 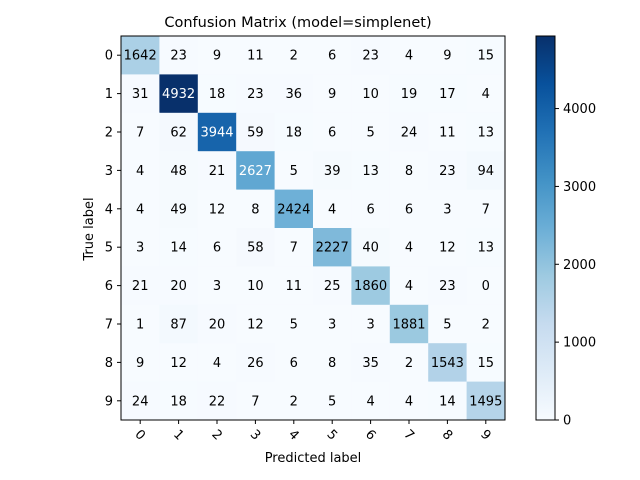 What do you see at coordinates (313, 458) in the screenshot?
I see `x-axis-label: Predicted label` at bounding box center [313, 458].